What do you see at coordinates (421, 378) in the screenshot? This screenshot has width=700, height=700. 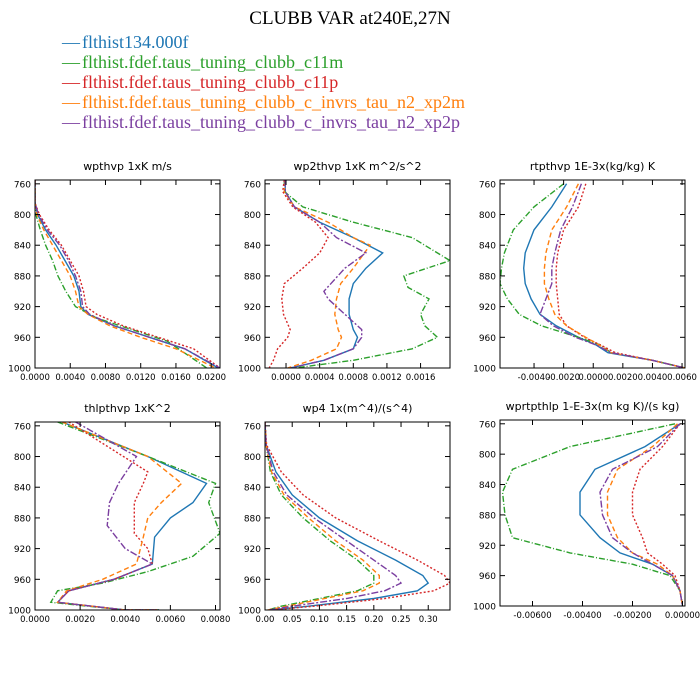 I see `x-tick-label: 0.0016` at bounding box center [421, 378].